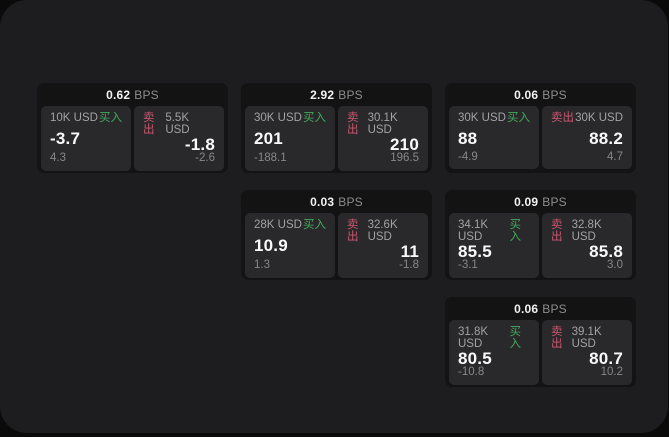  Describe the element at coordinates (268, 139) in the screenshot. I see `buy-price: 201` at that location.